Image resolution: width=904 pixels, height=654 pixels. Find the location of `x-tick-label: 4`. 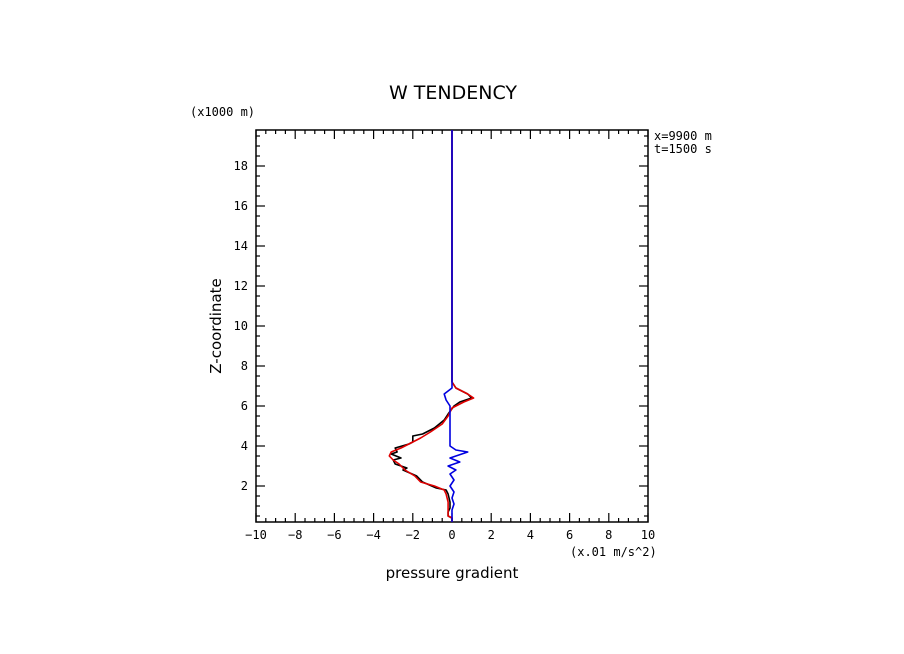

x-tick-label: 4 is located at coordinates (530, 535).